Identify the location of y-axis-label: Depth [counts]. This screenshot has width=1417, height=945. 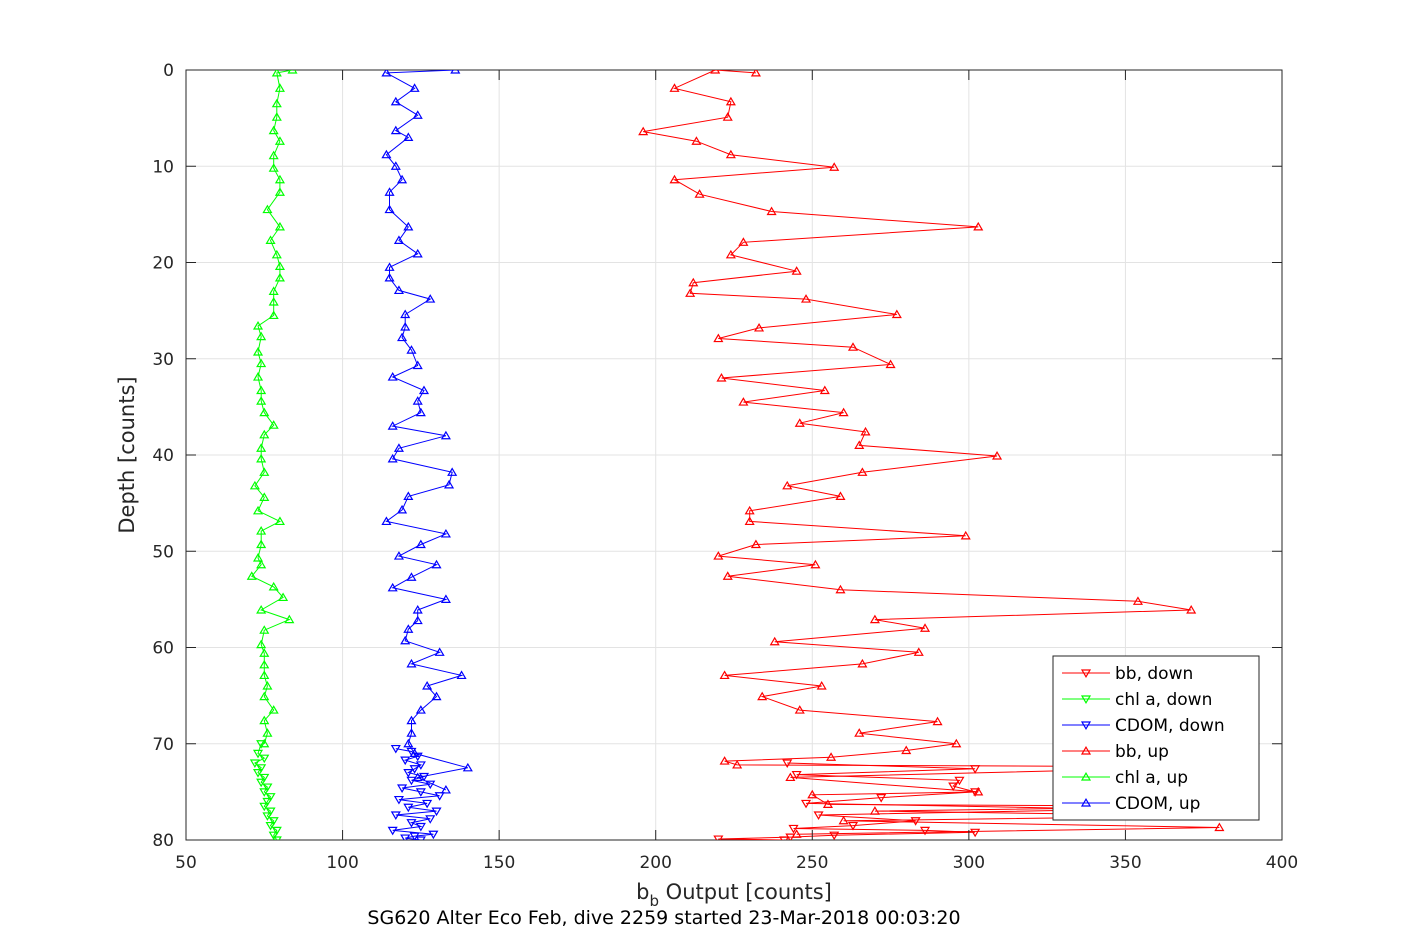
(127, 454).